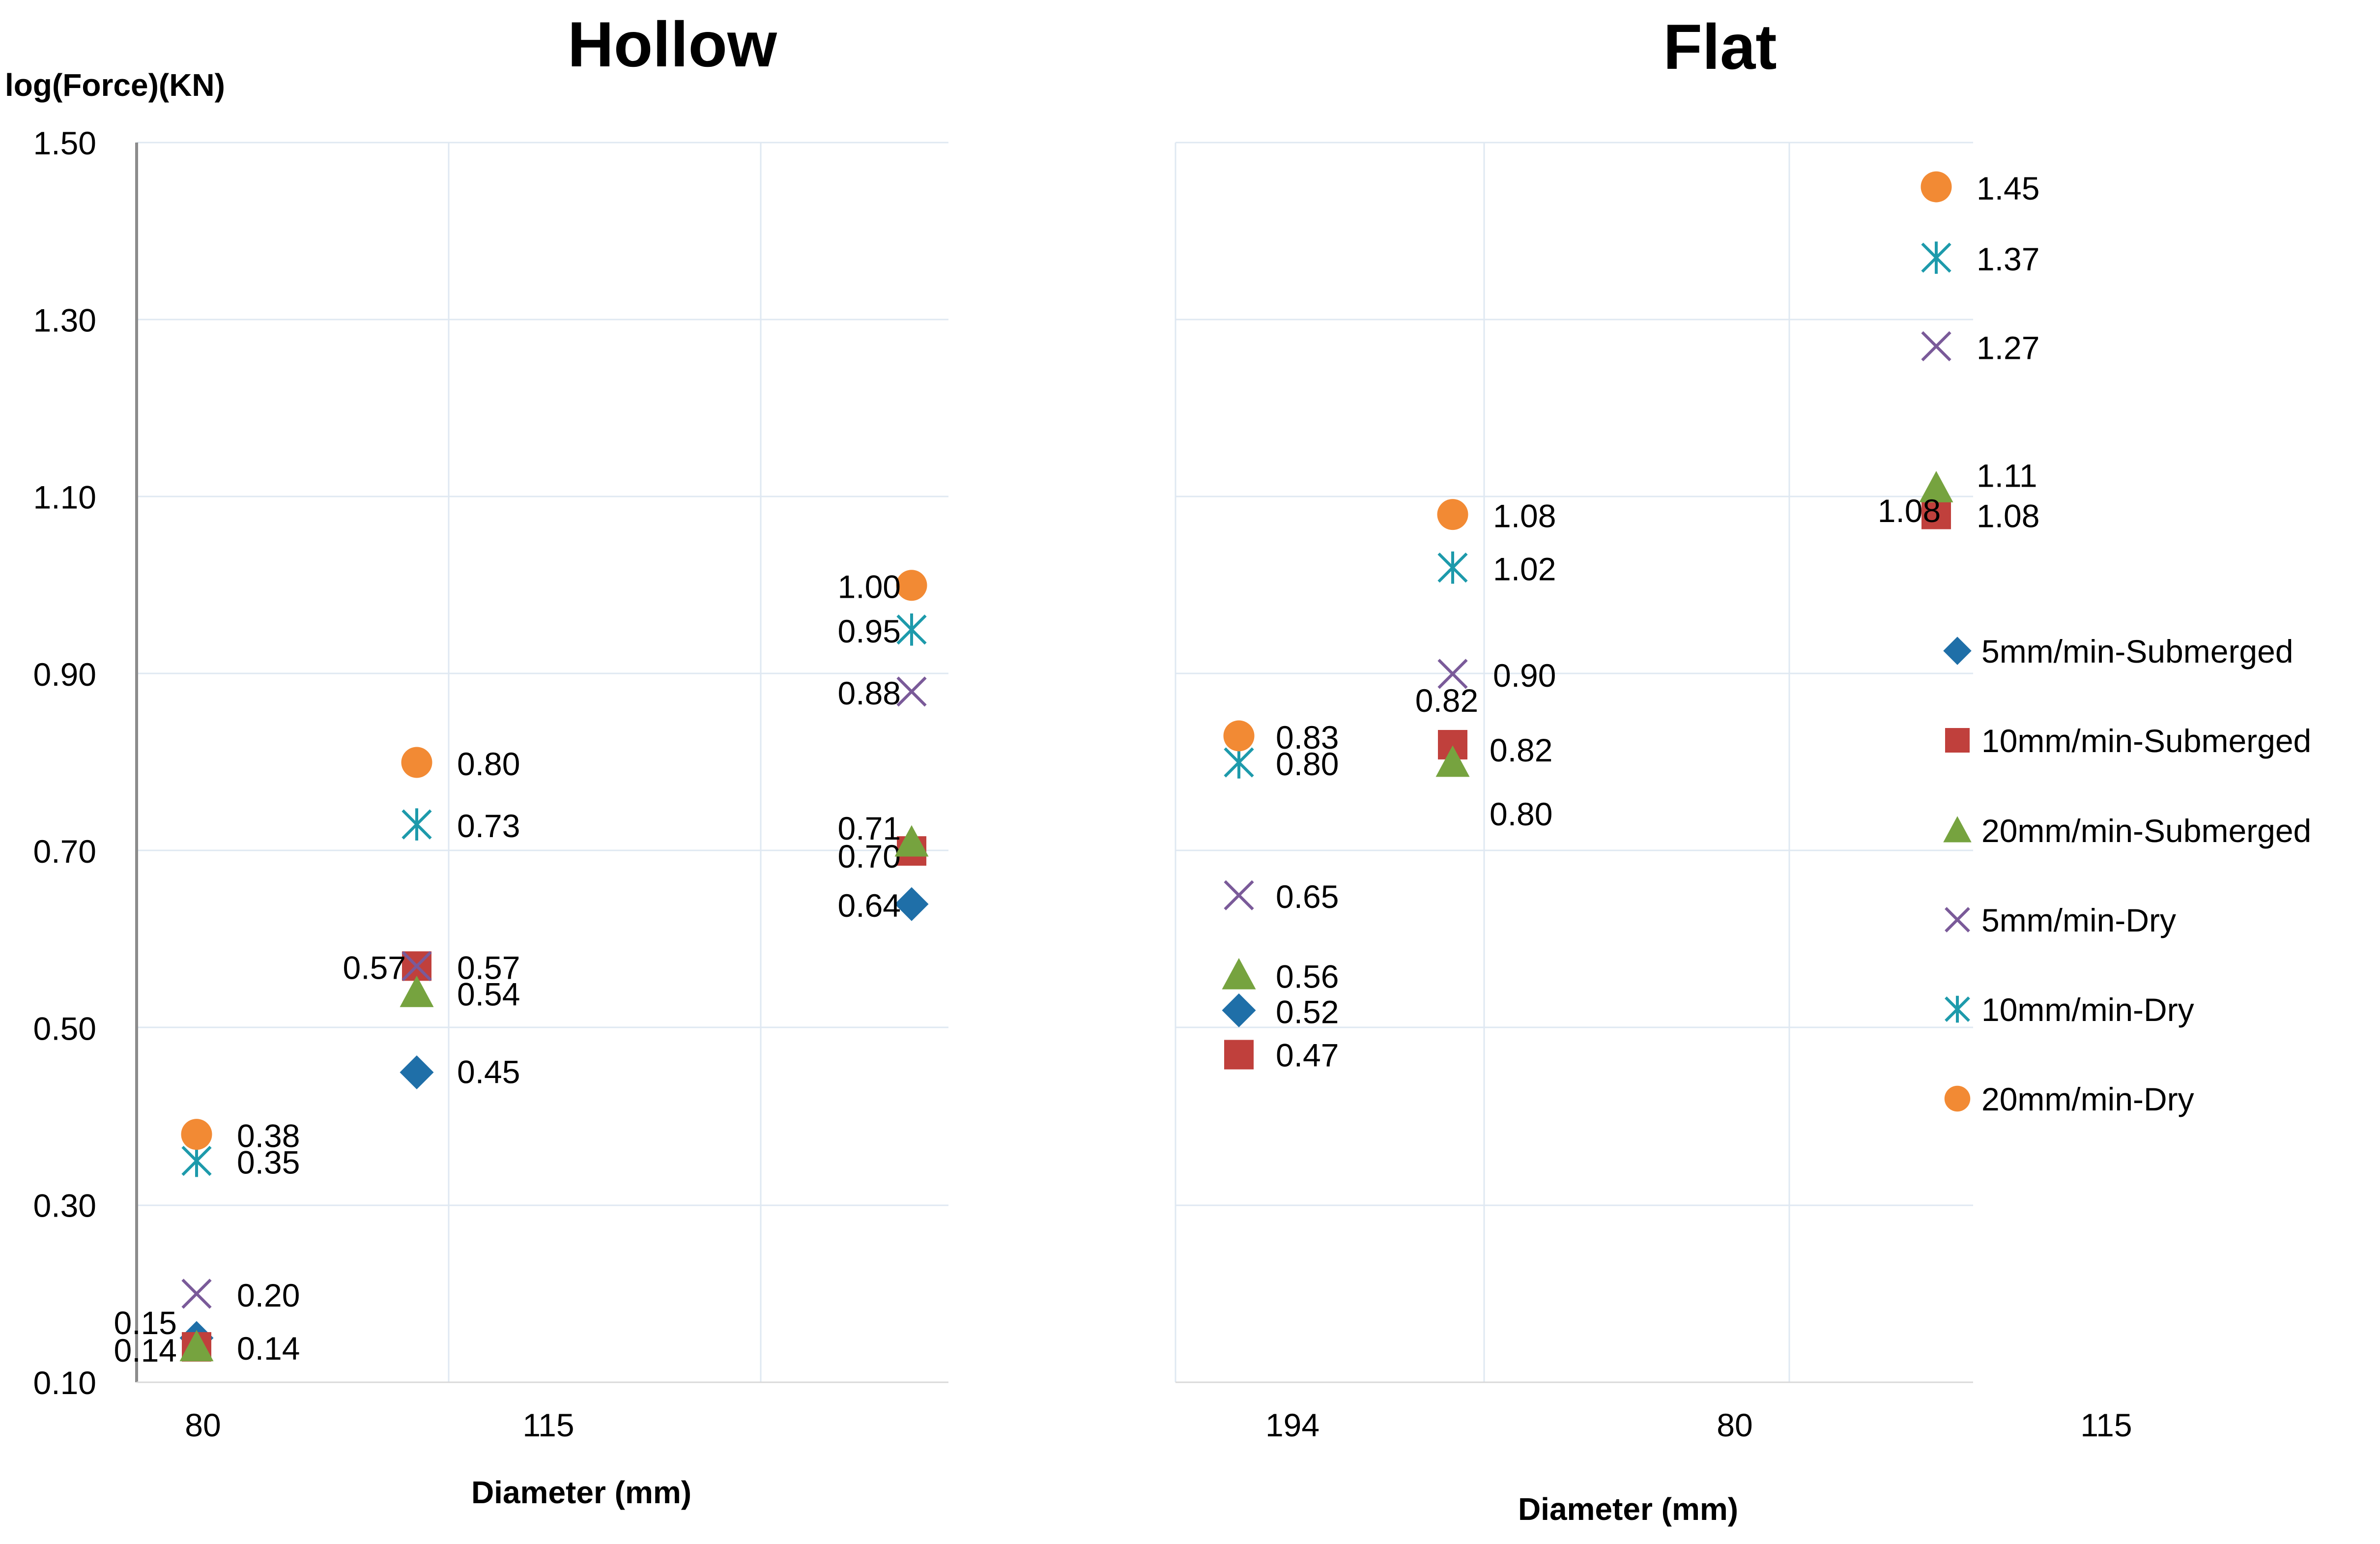 The width and height of the screenshot is (2380, 1544). Describe the element at coordinates (1909, 511) in the screenshot. I see `flat-data-label-extra: 1.08` at that location.